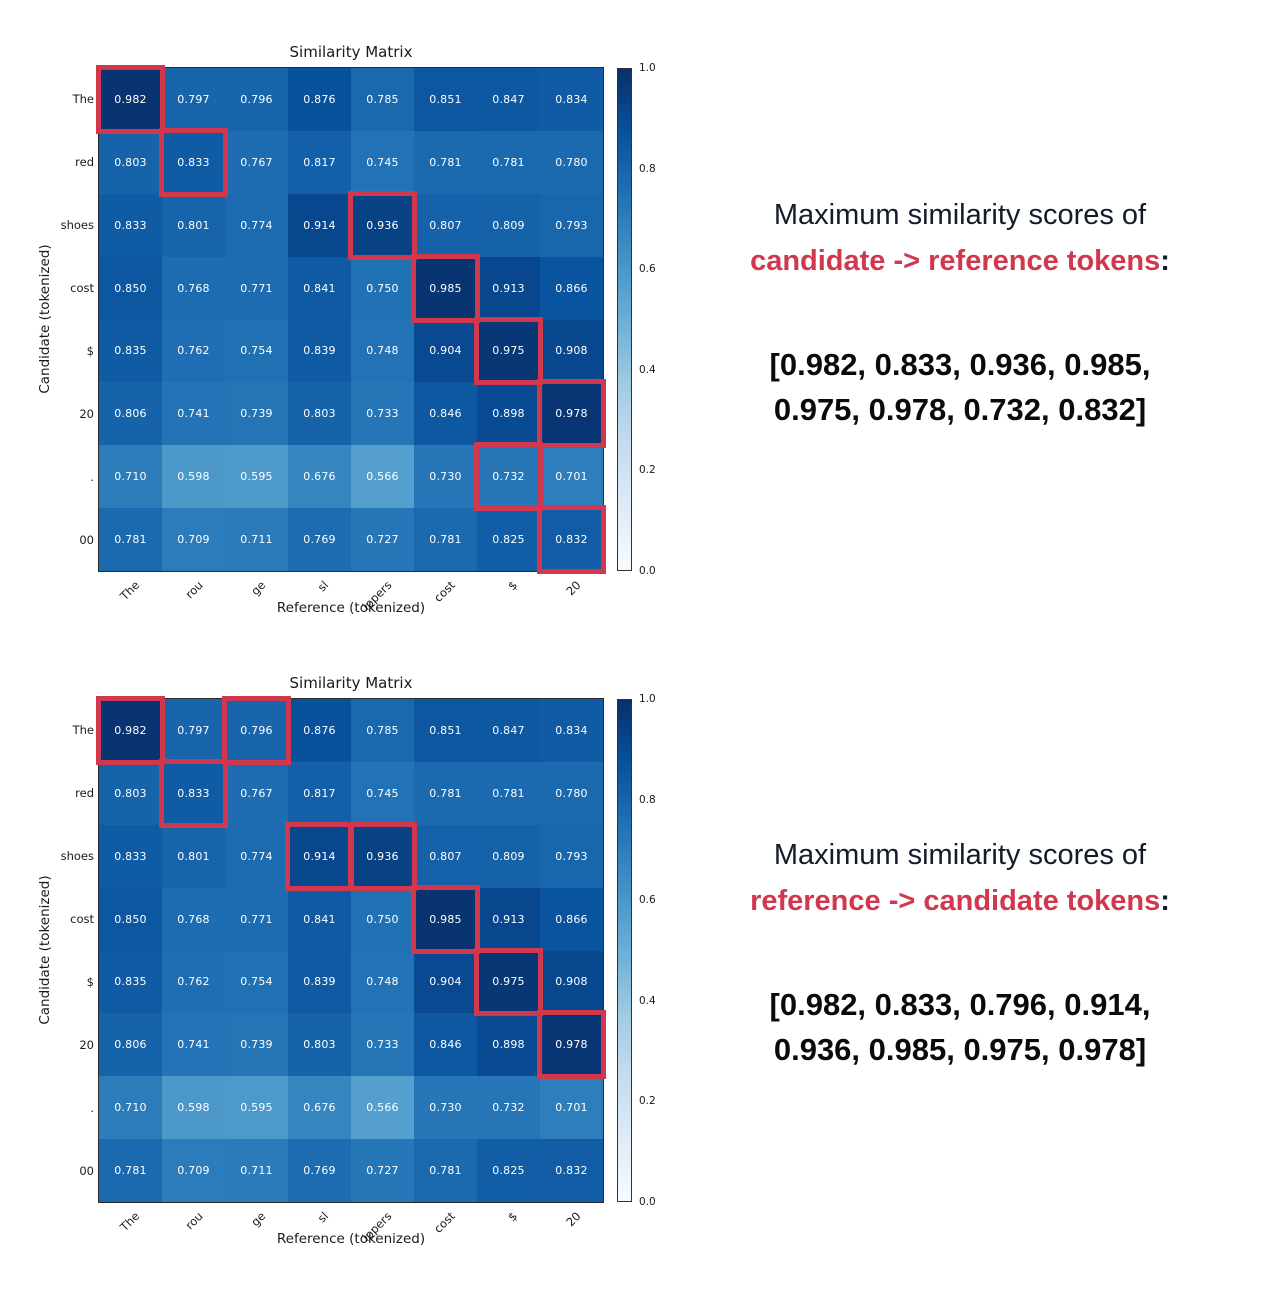 This screenshot has width=1262, height=1298. What do you see at coordinates (445, 99) in the screenshot?
I see `matrix-cell: 0.851` at bounding box center [445, 99].